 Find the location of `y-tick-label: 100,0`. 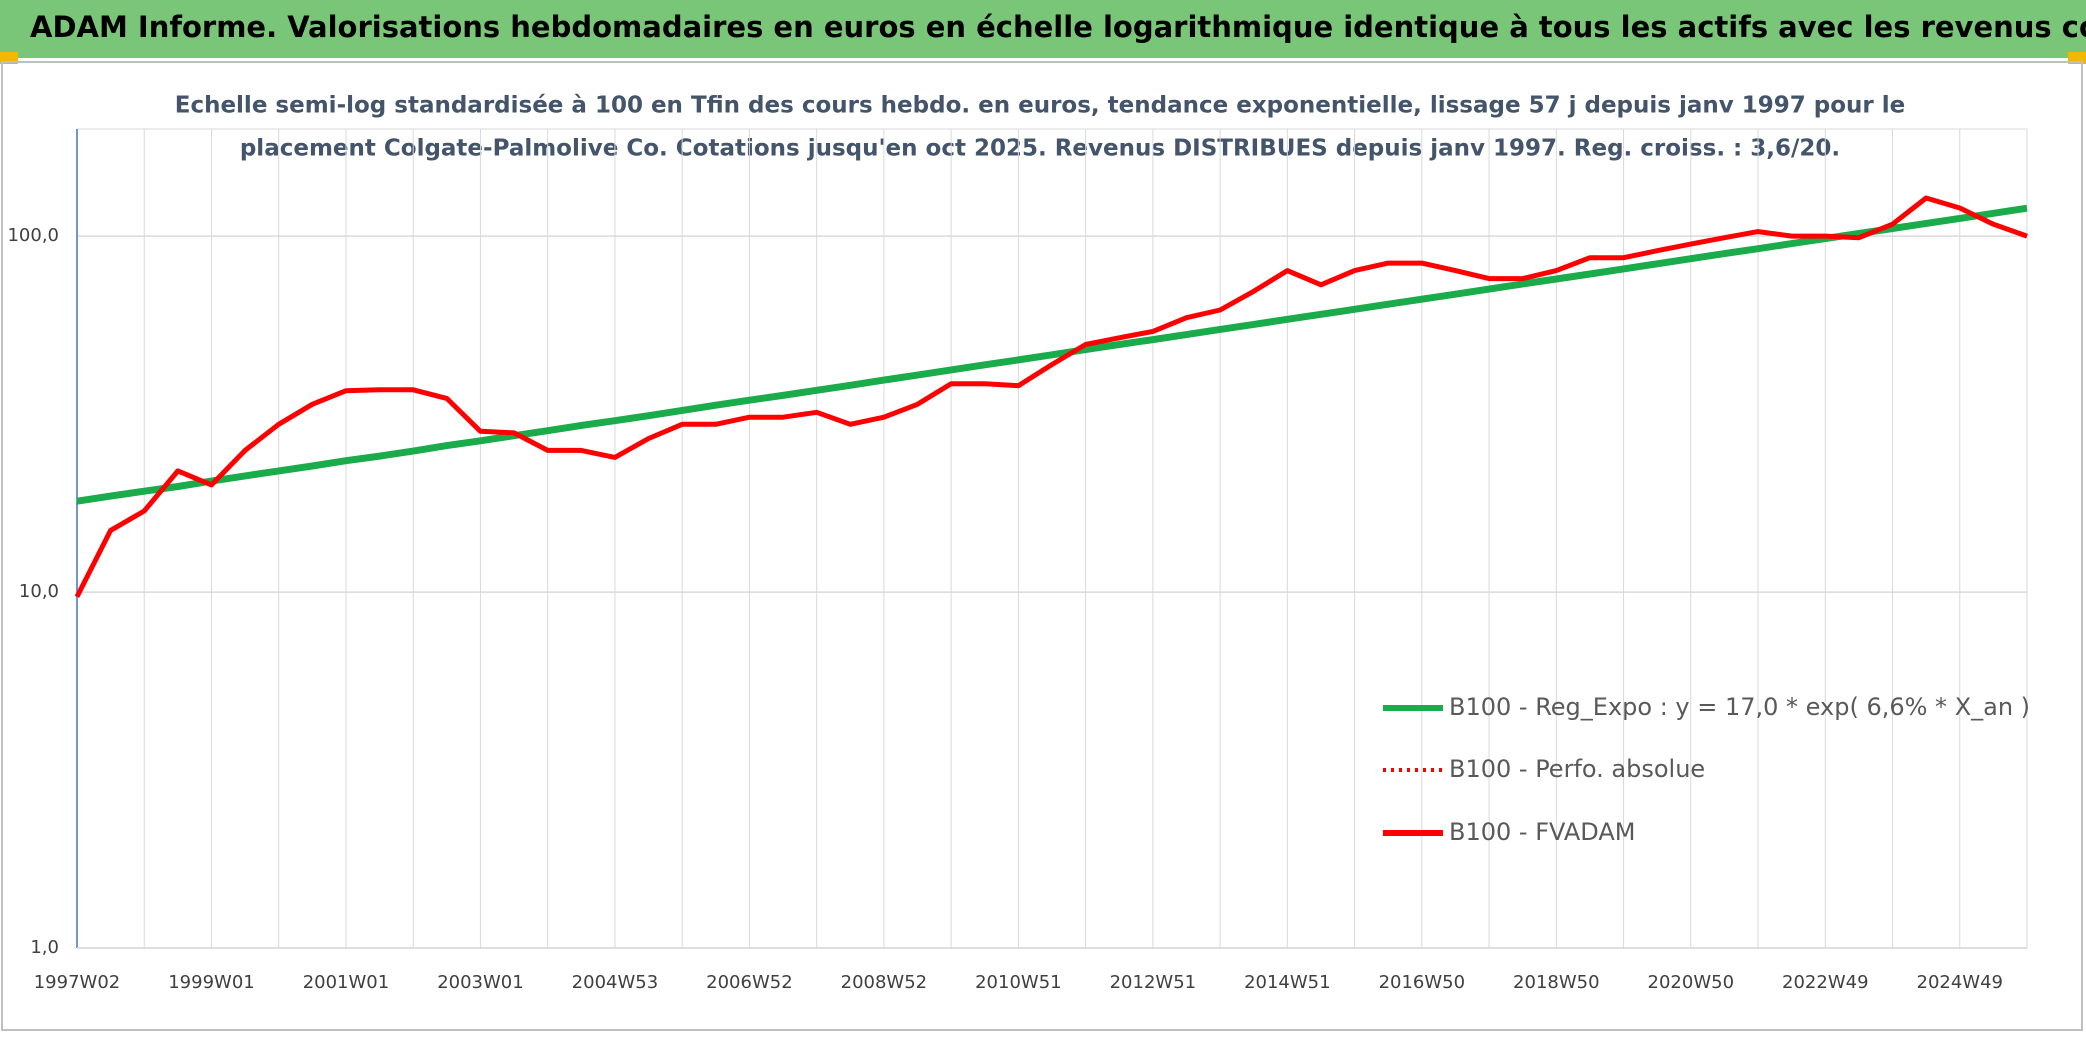

y-tick-label: 100,0 is located at coordinates (33, 235).